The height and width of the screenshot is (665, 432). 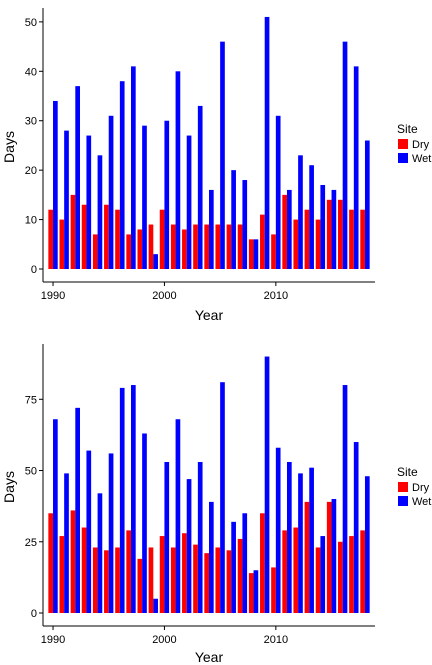 What do you see at coordinates (31, 543) in the screenshot?
I see `y-tick-label: 25` at bounding box center [31, 543].